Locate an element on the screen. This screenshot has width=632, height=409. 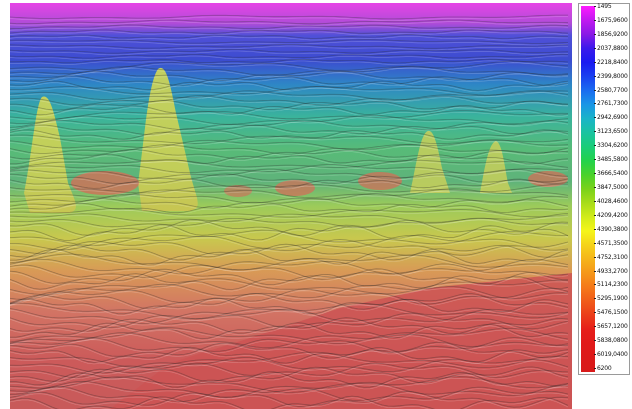
colorbar-tick-label: 2218,8400 is located at coordinates (611, 62).